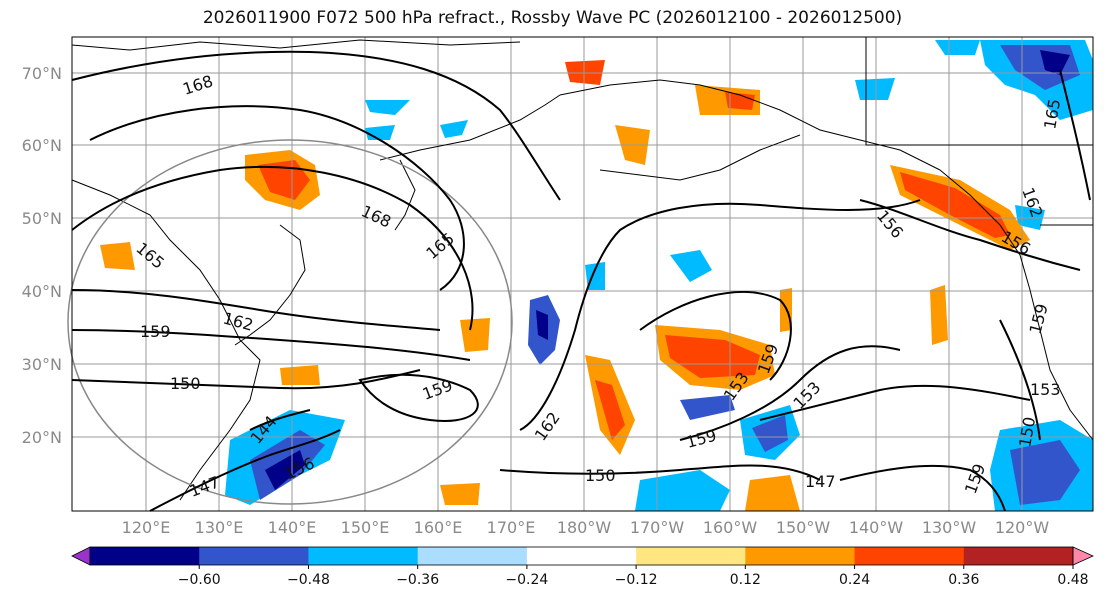 The image size is (1105, 604). Describe the element at coordinates (470, 127) in the screenshot. I see `coast-okhotsk` at that location.